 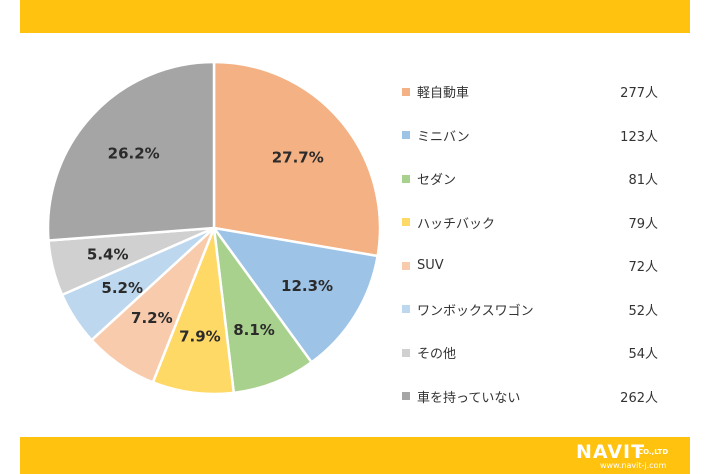 I want to click on legend-label: ワンボックスワゴン, so click(x=475, y=311).